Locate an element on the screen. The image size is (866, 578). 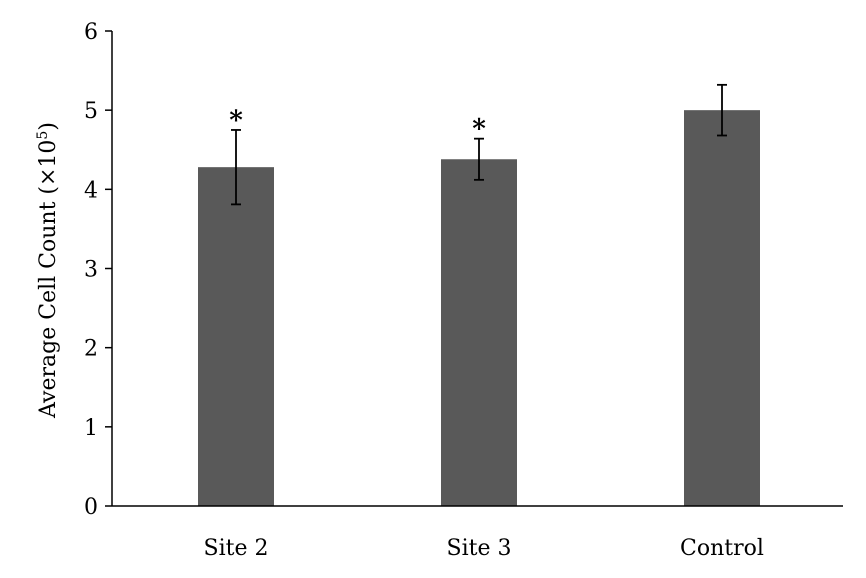
y-axis-title: Average Cell Count (×105) is located at coordinates (48, 270).